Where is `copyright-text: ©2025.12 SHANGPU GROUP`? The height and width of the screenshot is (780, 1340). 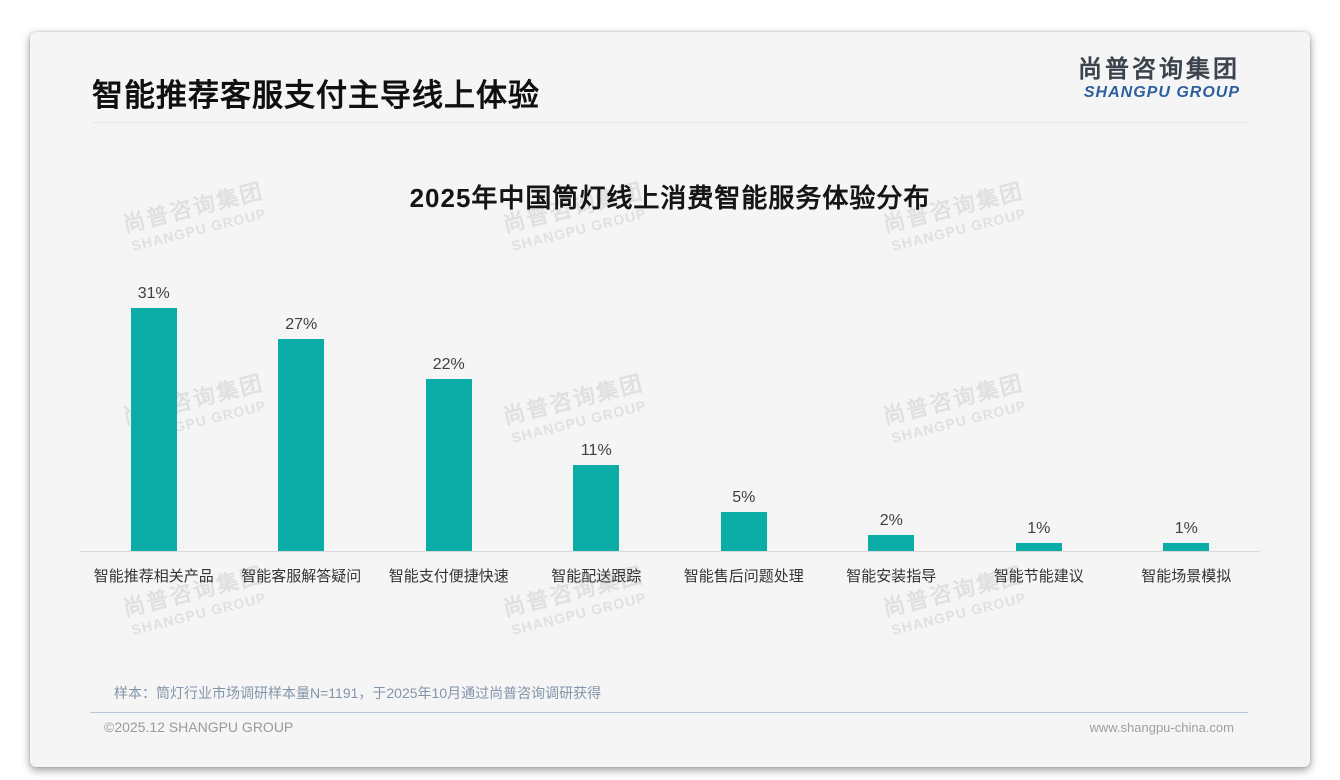 copyright-text: ©2025.12 SHANGPU GROUP is located at coordinates (199, 727).